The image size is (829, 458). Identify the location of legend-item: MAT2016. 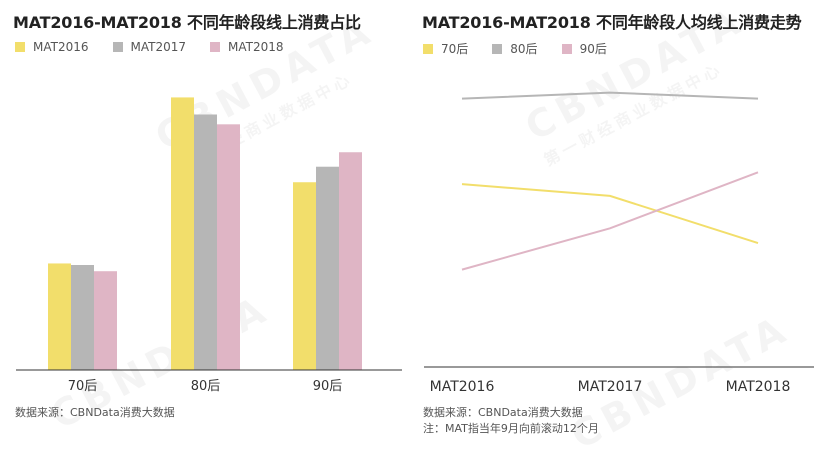
(52, 47).